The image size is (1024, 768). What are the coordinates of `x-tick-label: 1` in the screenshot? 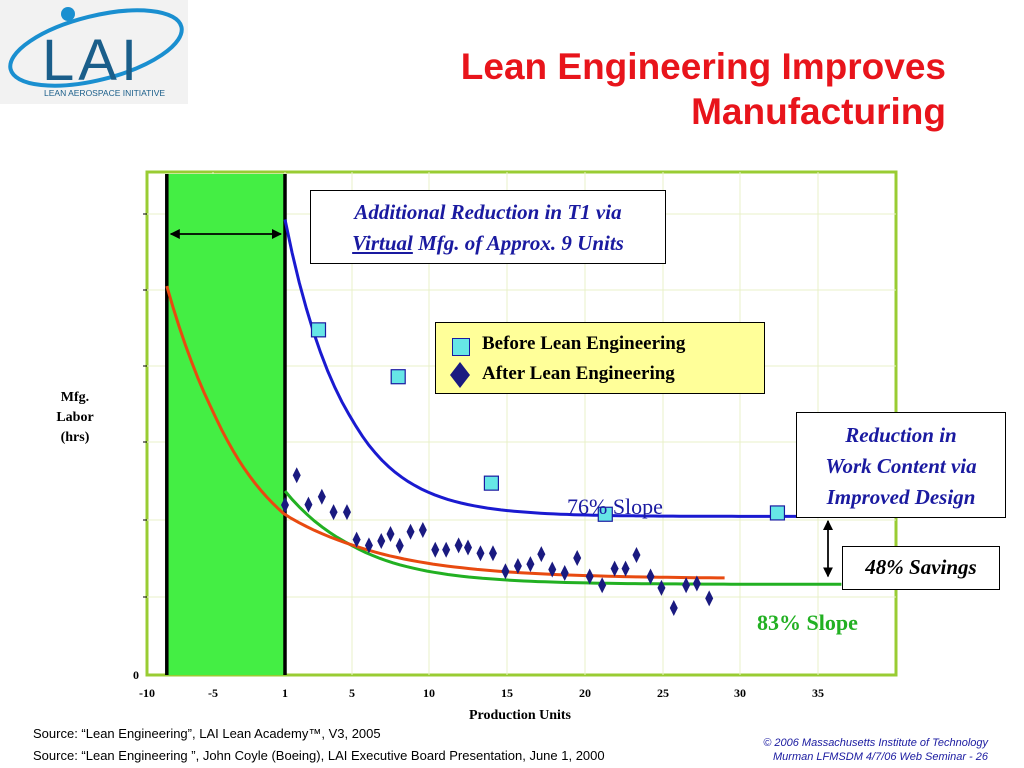 It's located at (285, 693).